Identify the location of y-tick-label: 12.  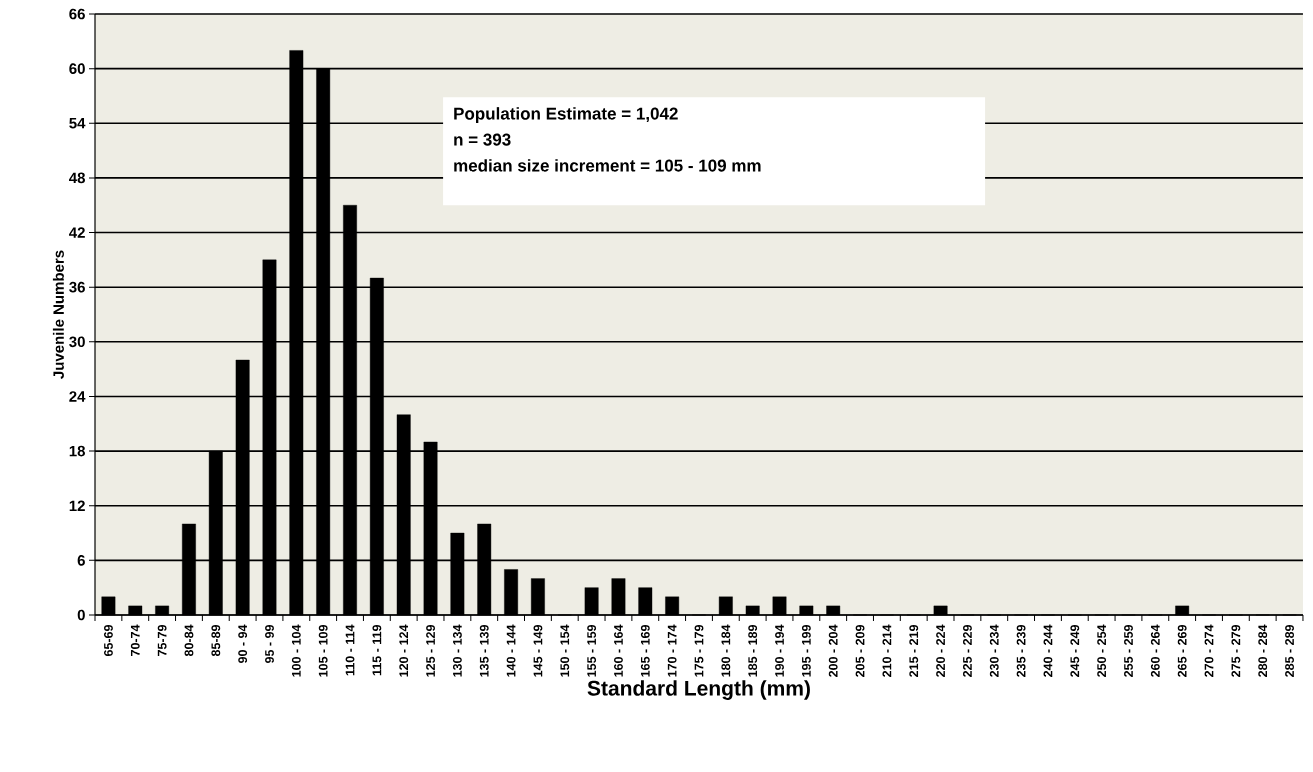
(77, 505).